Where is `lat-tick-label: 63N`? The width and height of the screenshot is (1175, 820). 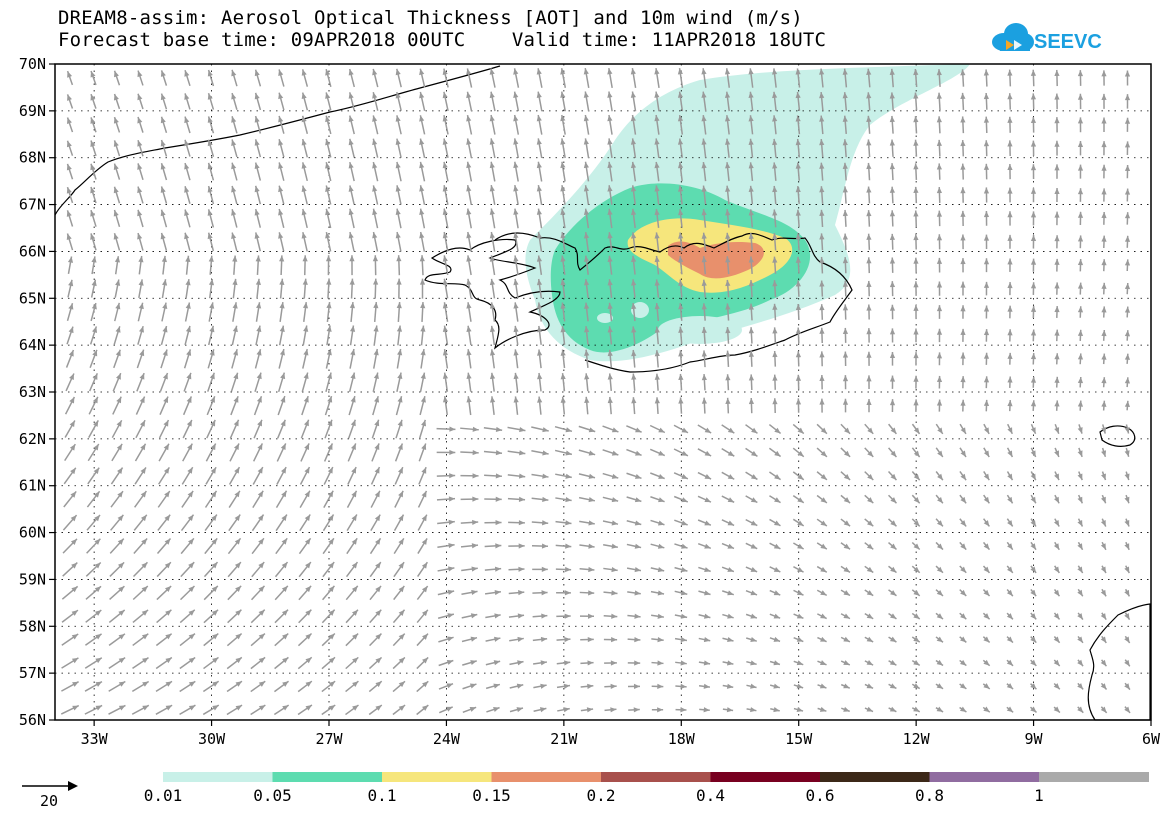
lat-tick-label: 63N is located at coordinates (32, 392).